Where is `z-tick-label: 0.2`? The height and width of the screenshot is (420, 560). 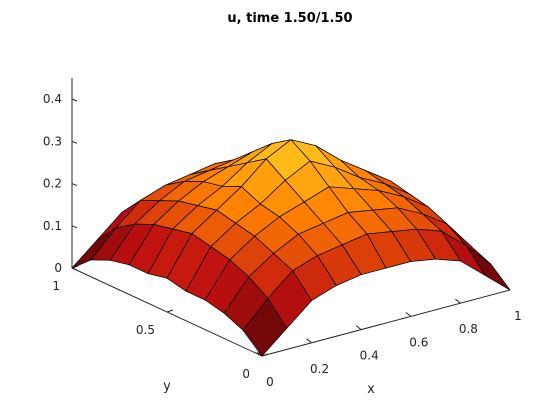 z-tick-label: 0.2 is located at coordinates (52, 184).